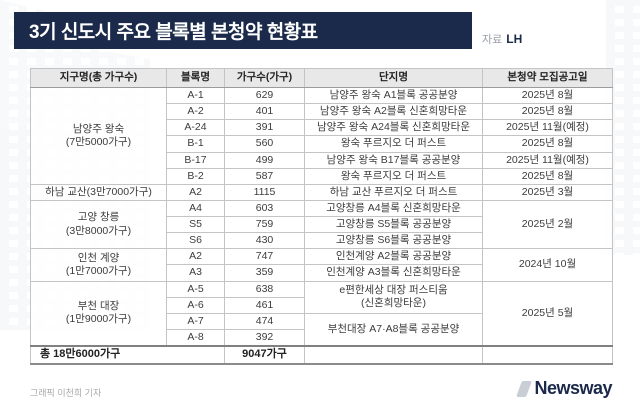  What do you see at coordinates (195, 273) in the screenshot?
I see `block-cell: A3` at bounding box center [195, 273].